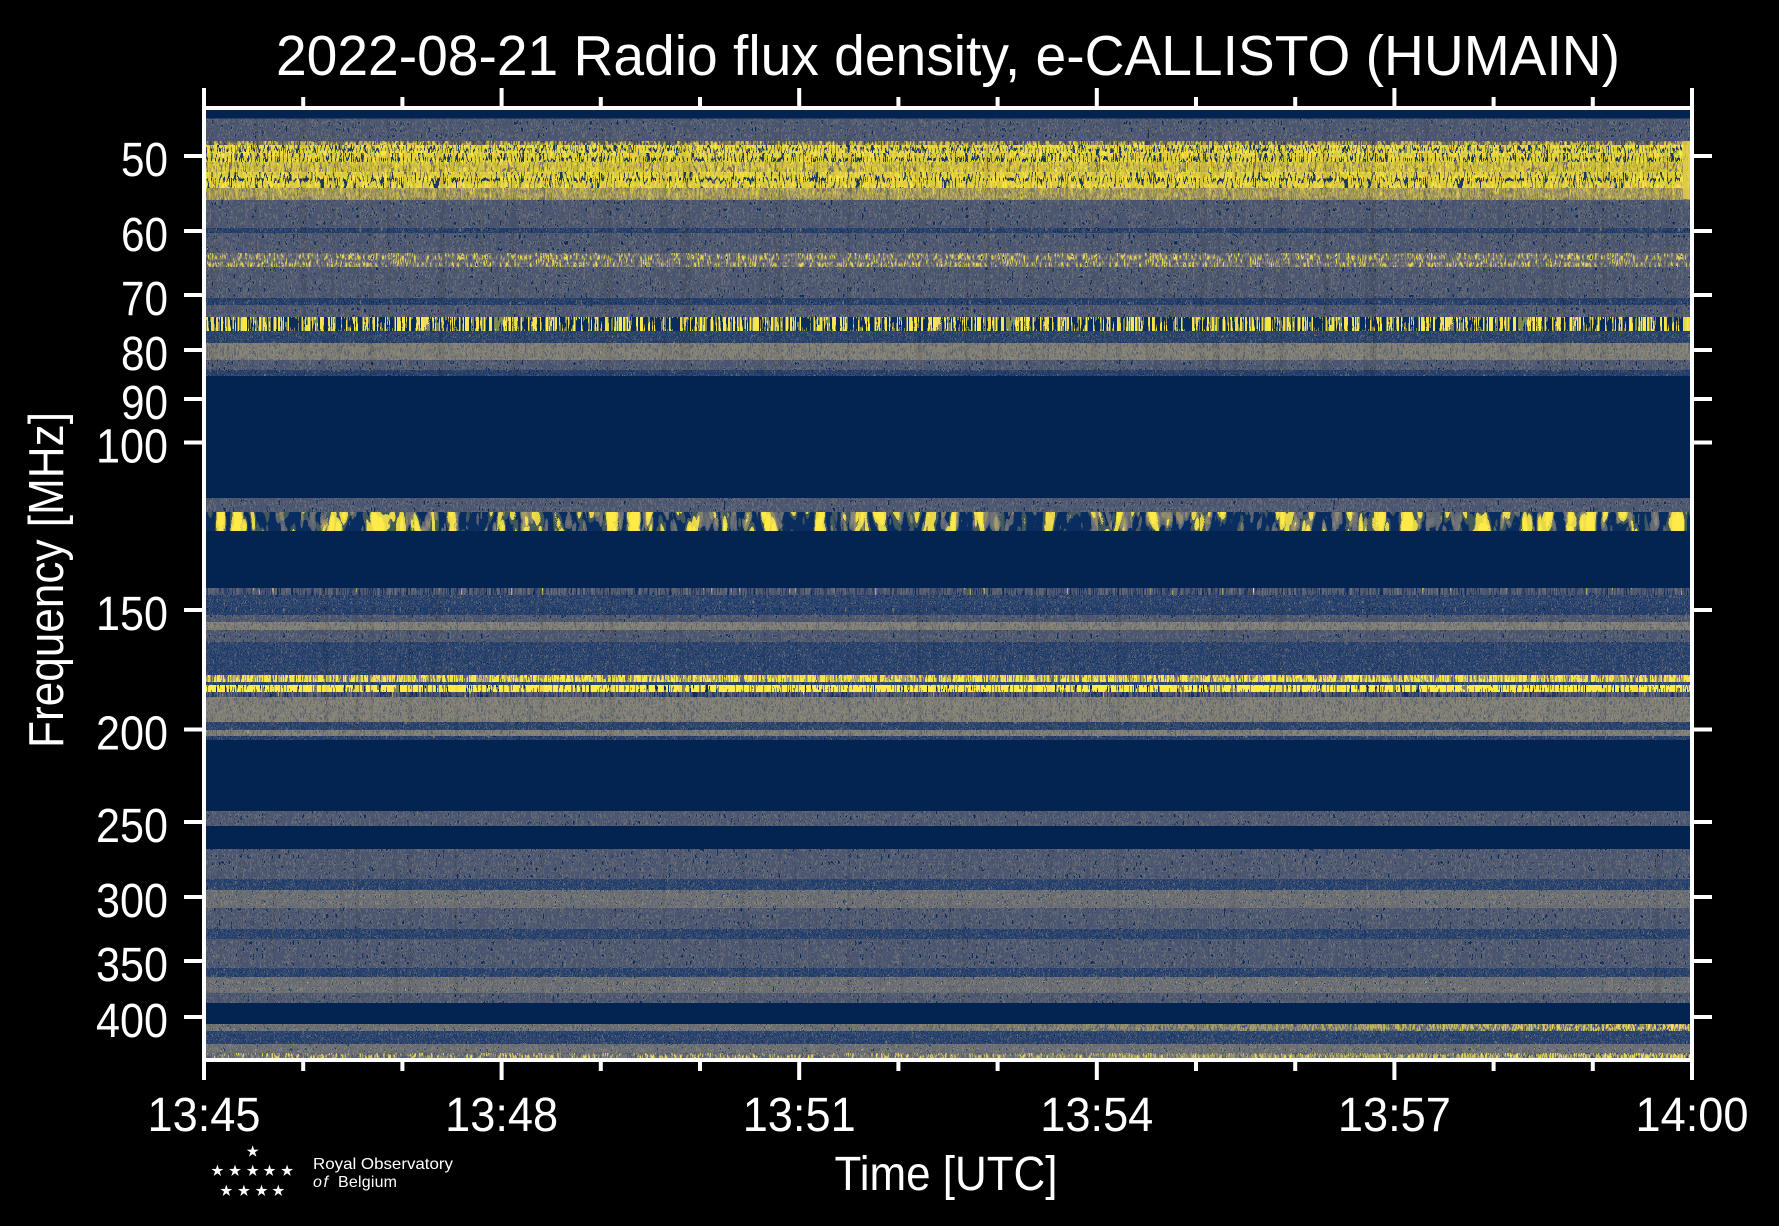 The height and width of the screenshot is (1226, 1779). Describe the element at coordinates (1692, 1115) in the screenshot. I see `svg-text: 14:00` at that location.